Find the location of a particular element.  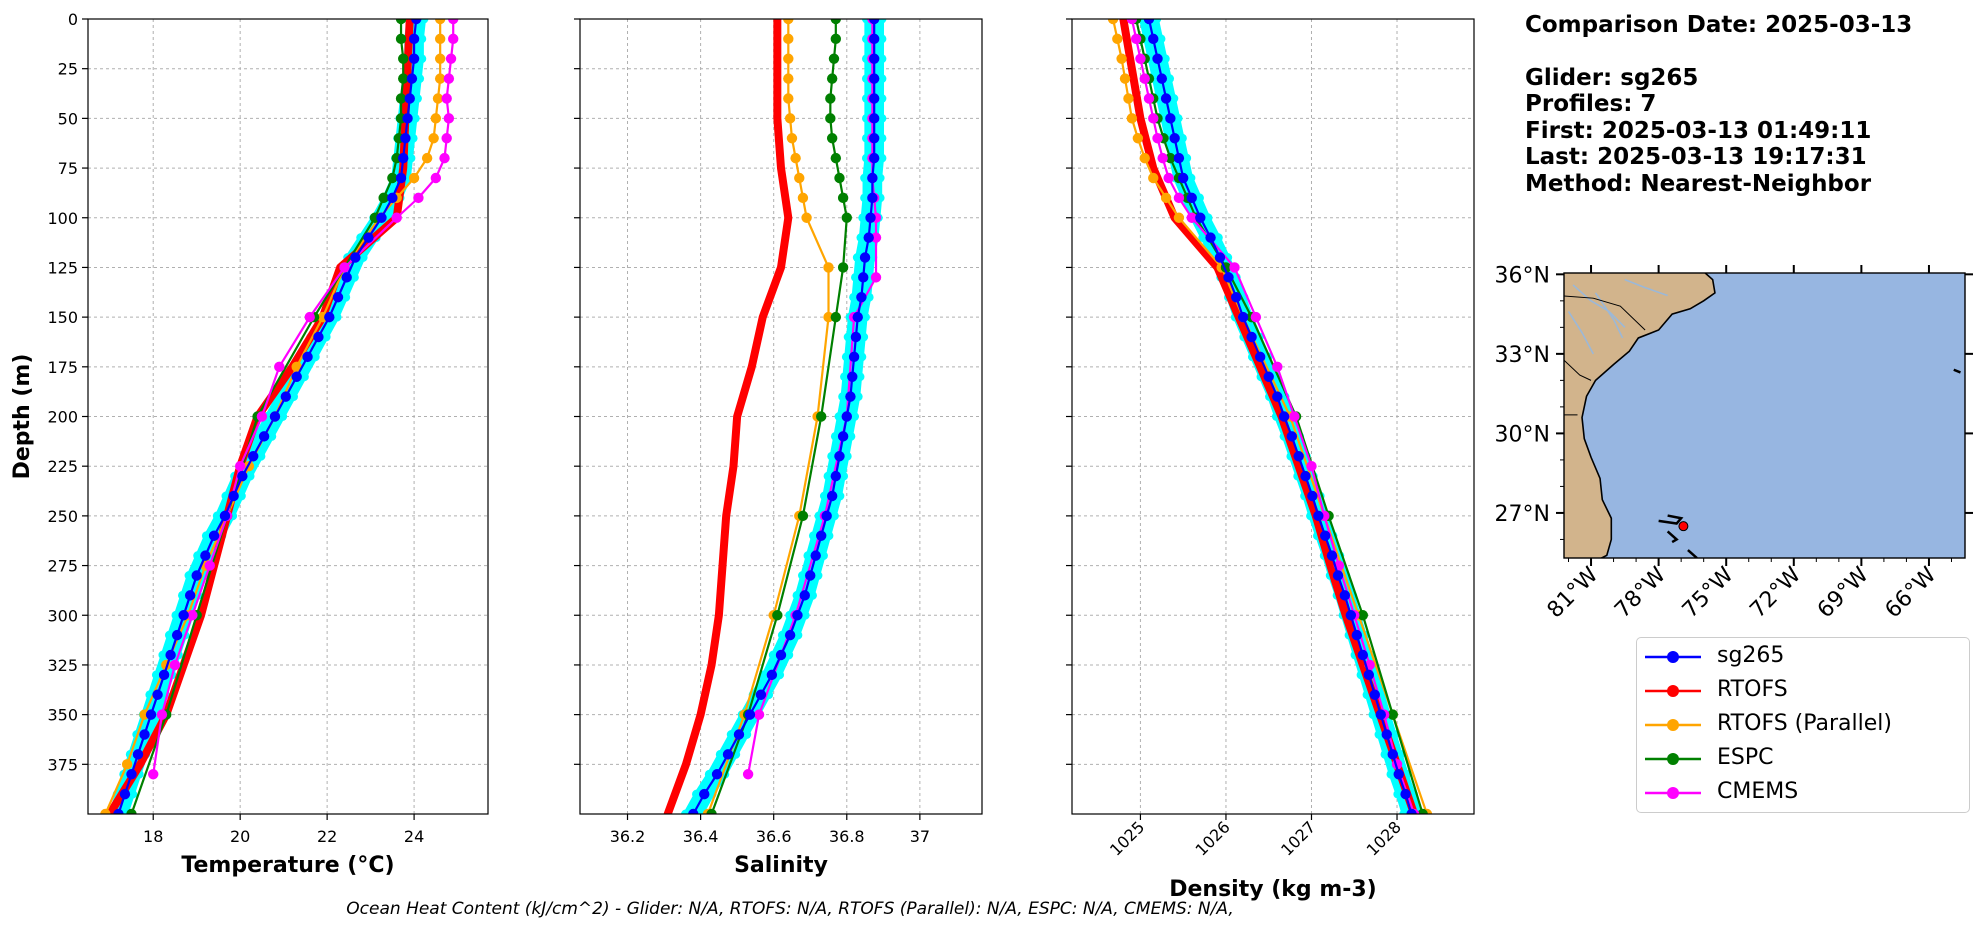

legend-label: RTOFS (Parallel) is located at coordinates (1804, 723).